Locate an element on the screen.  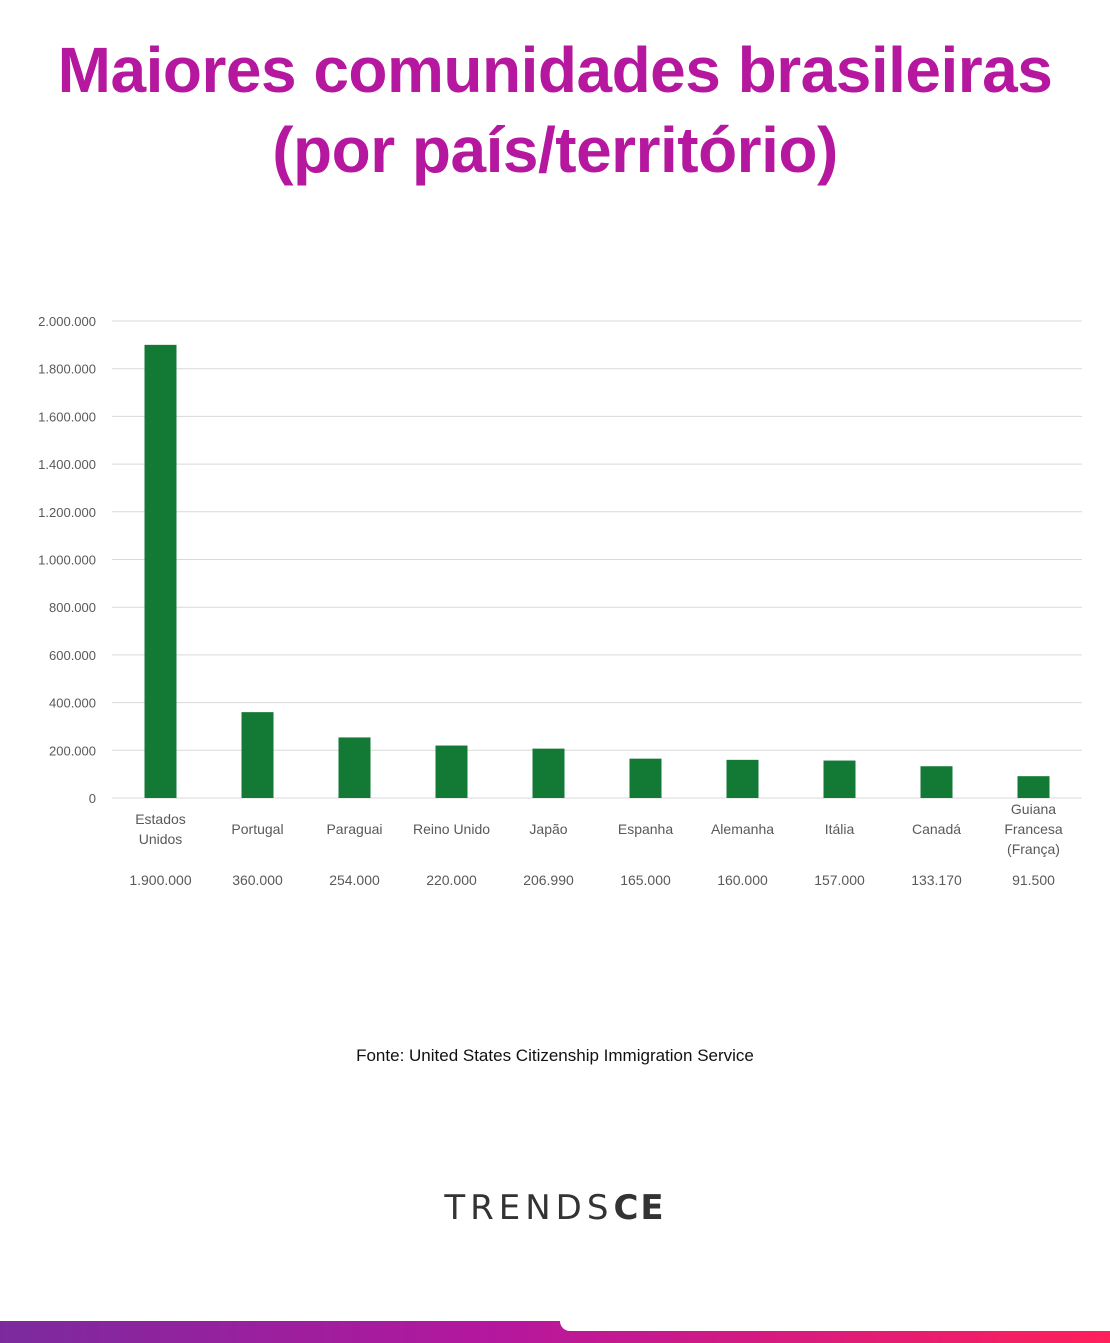
y-tick-label: 0 is located at coordinates (92, 798).